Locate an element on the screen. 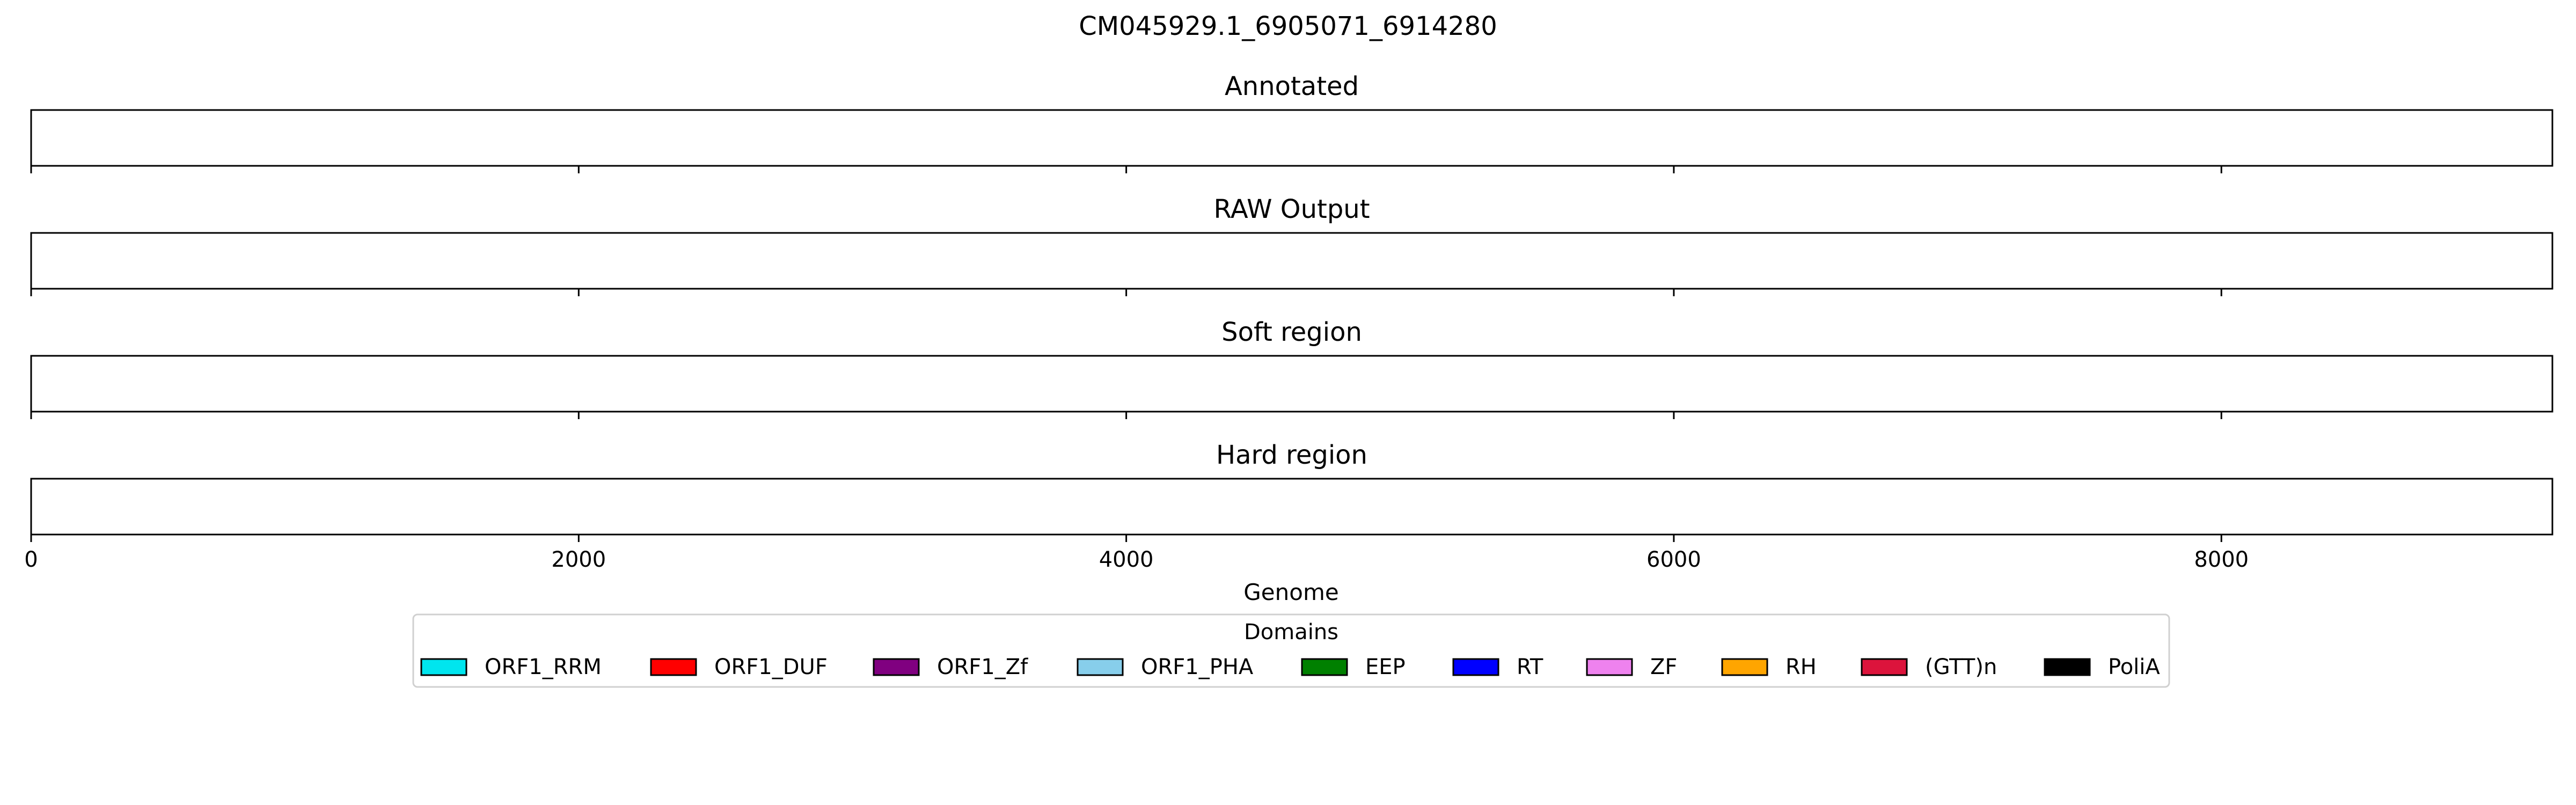  panel-soft: Soft region is located at coordinates (1291, 368).